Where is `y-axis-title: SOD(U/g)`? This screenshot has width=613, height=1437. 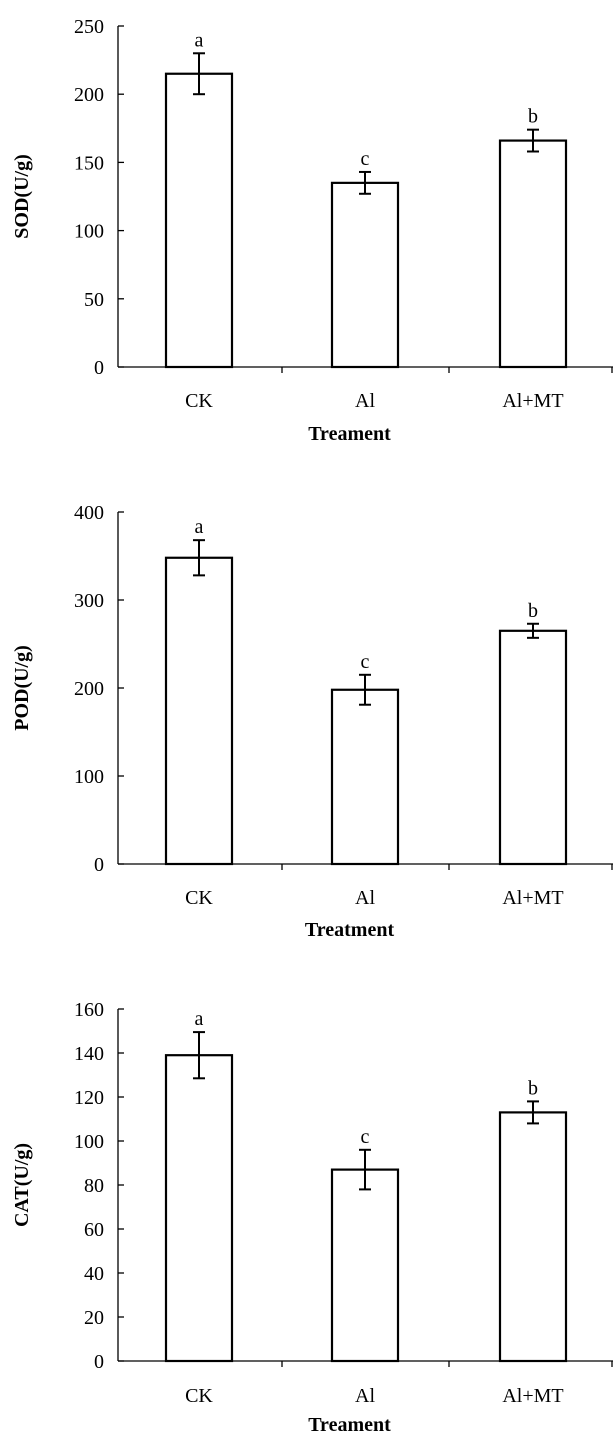
y-axis-title: SOD(U/g) is located at coordinates (22, 196).